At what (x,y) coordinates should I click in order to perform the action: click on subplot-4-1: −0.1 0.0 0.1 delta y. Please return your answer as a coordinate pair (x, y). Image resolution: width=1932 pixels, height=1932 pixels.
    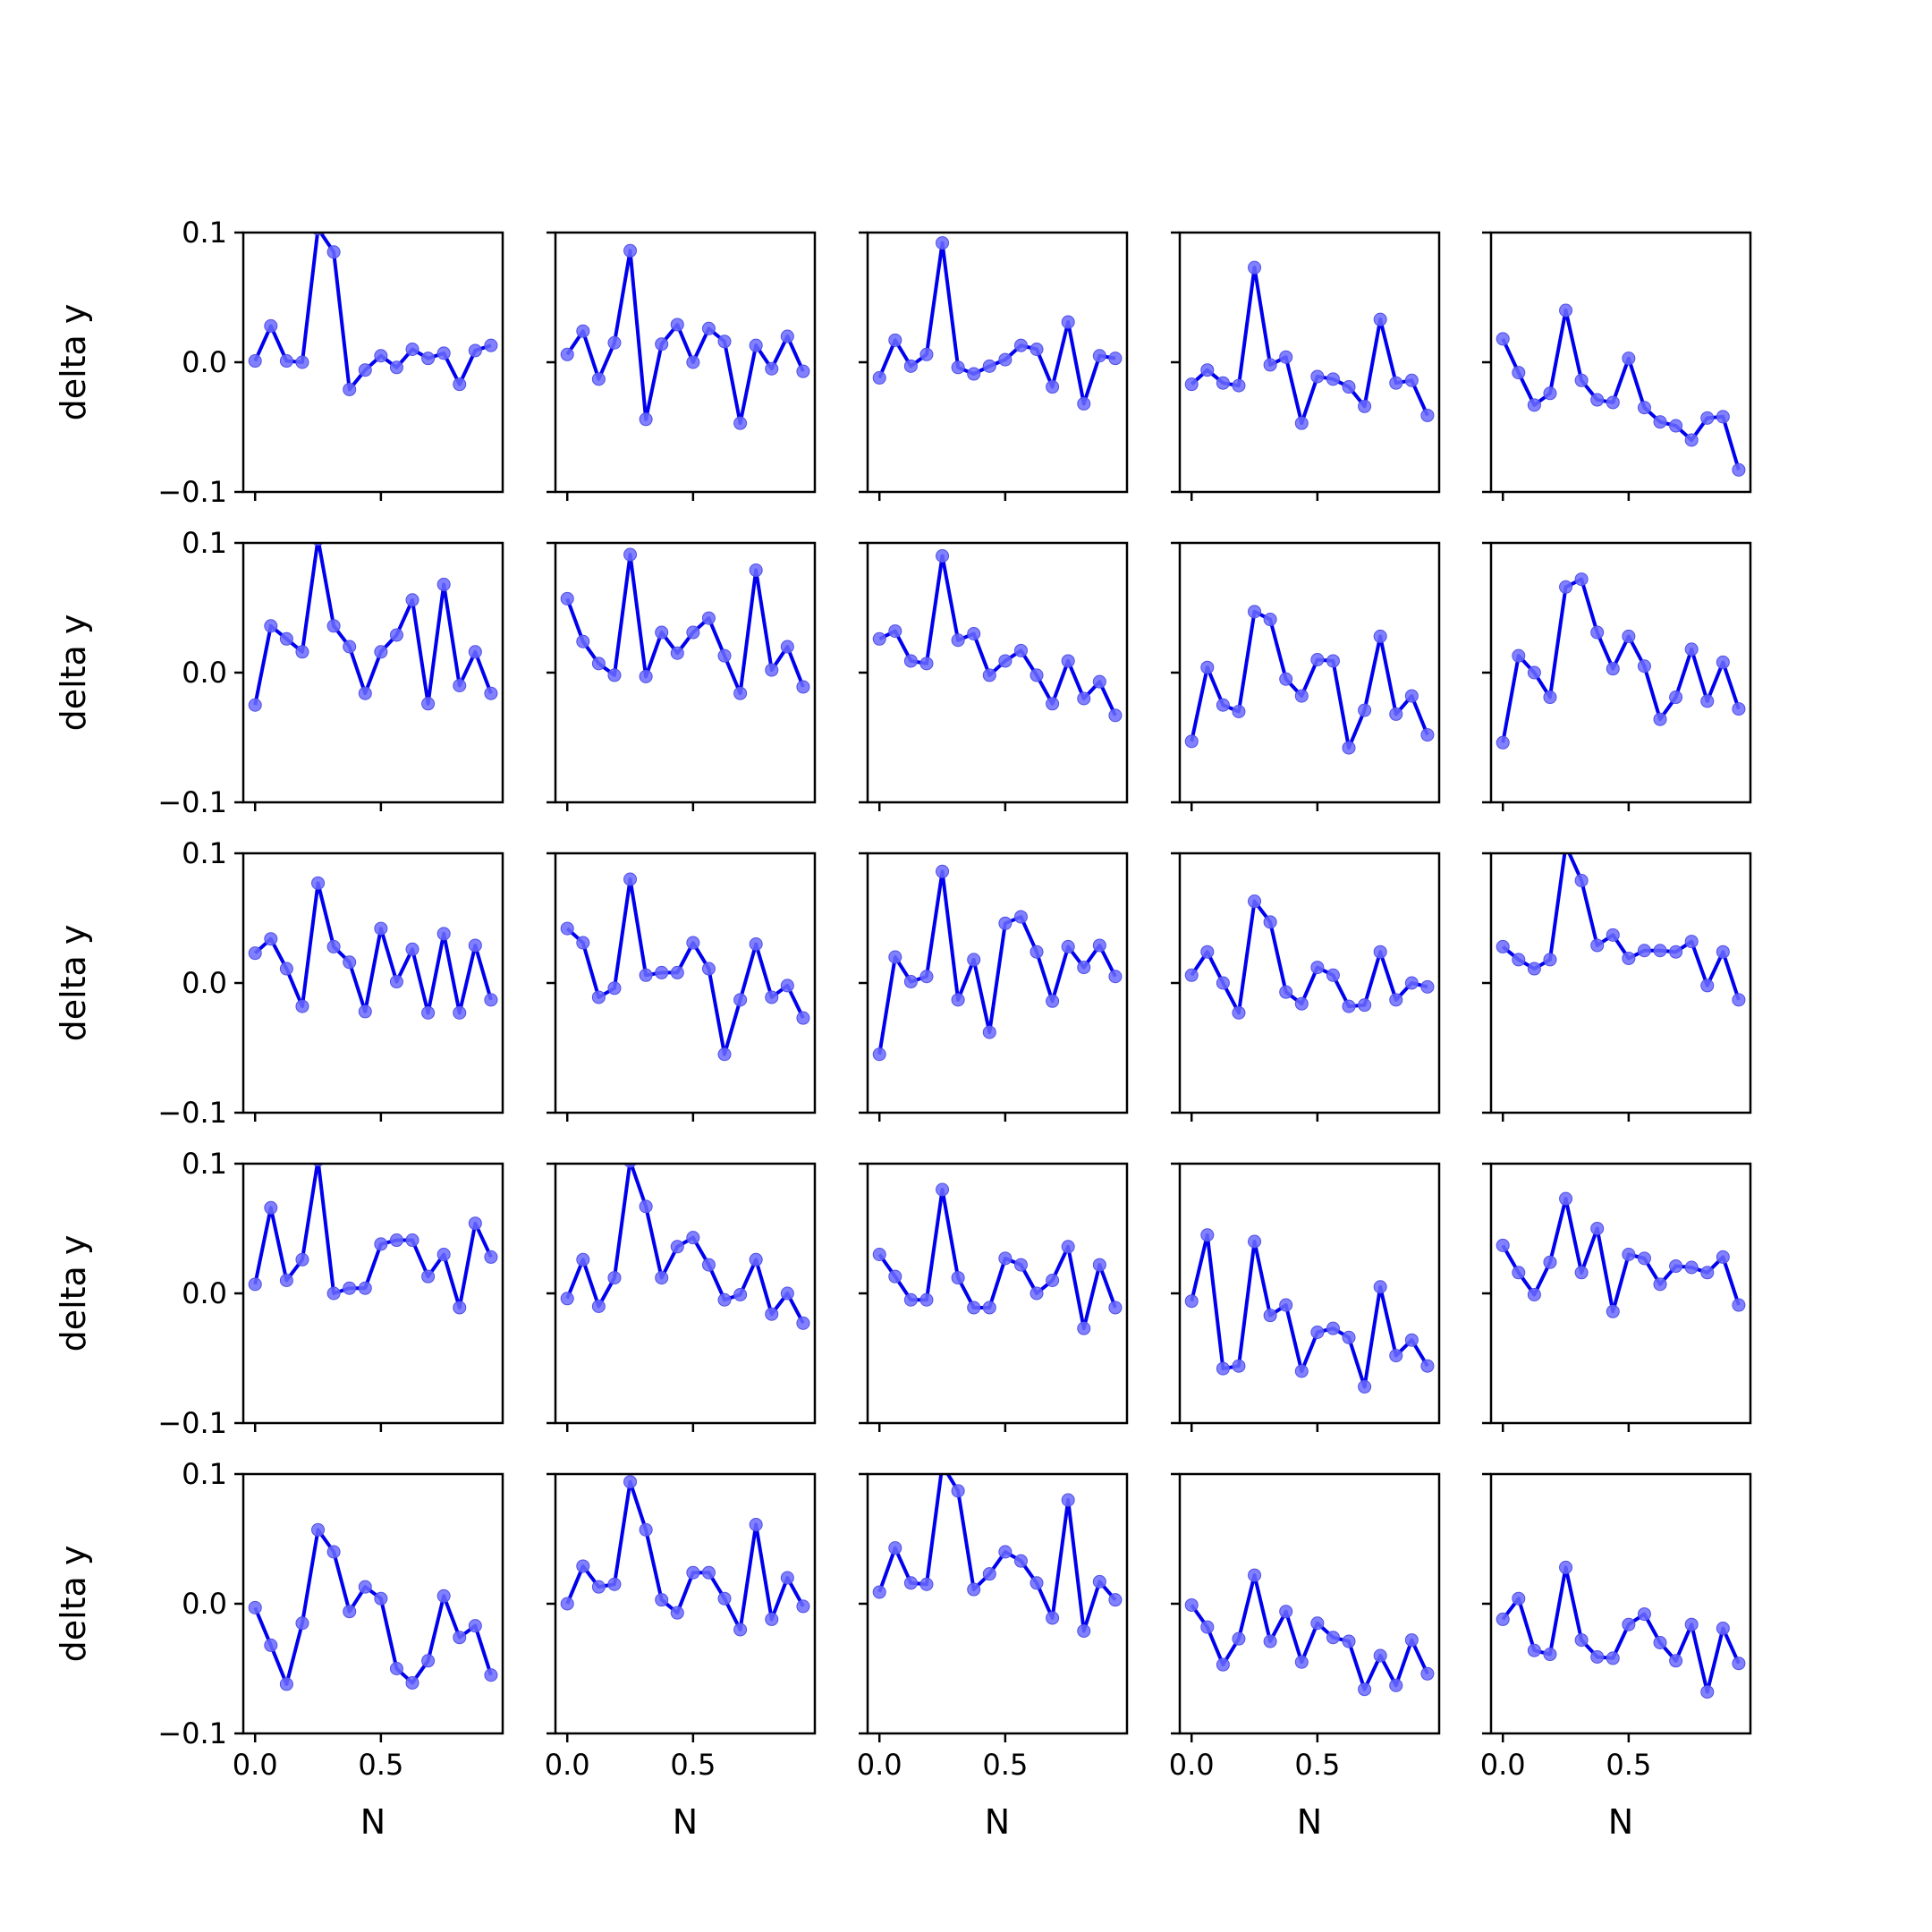
    Looking at the image, I should click on (279, 1293).